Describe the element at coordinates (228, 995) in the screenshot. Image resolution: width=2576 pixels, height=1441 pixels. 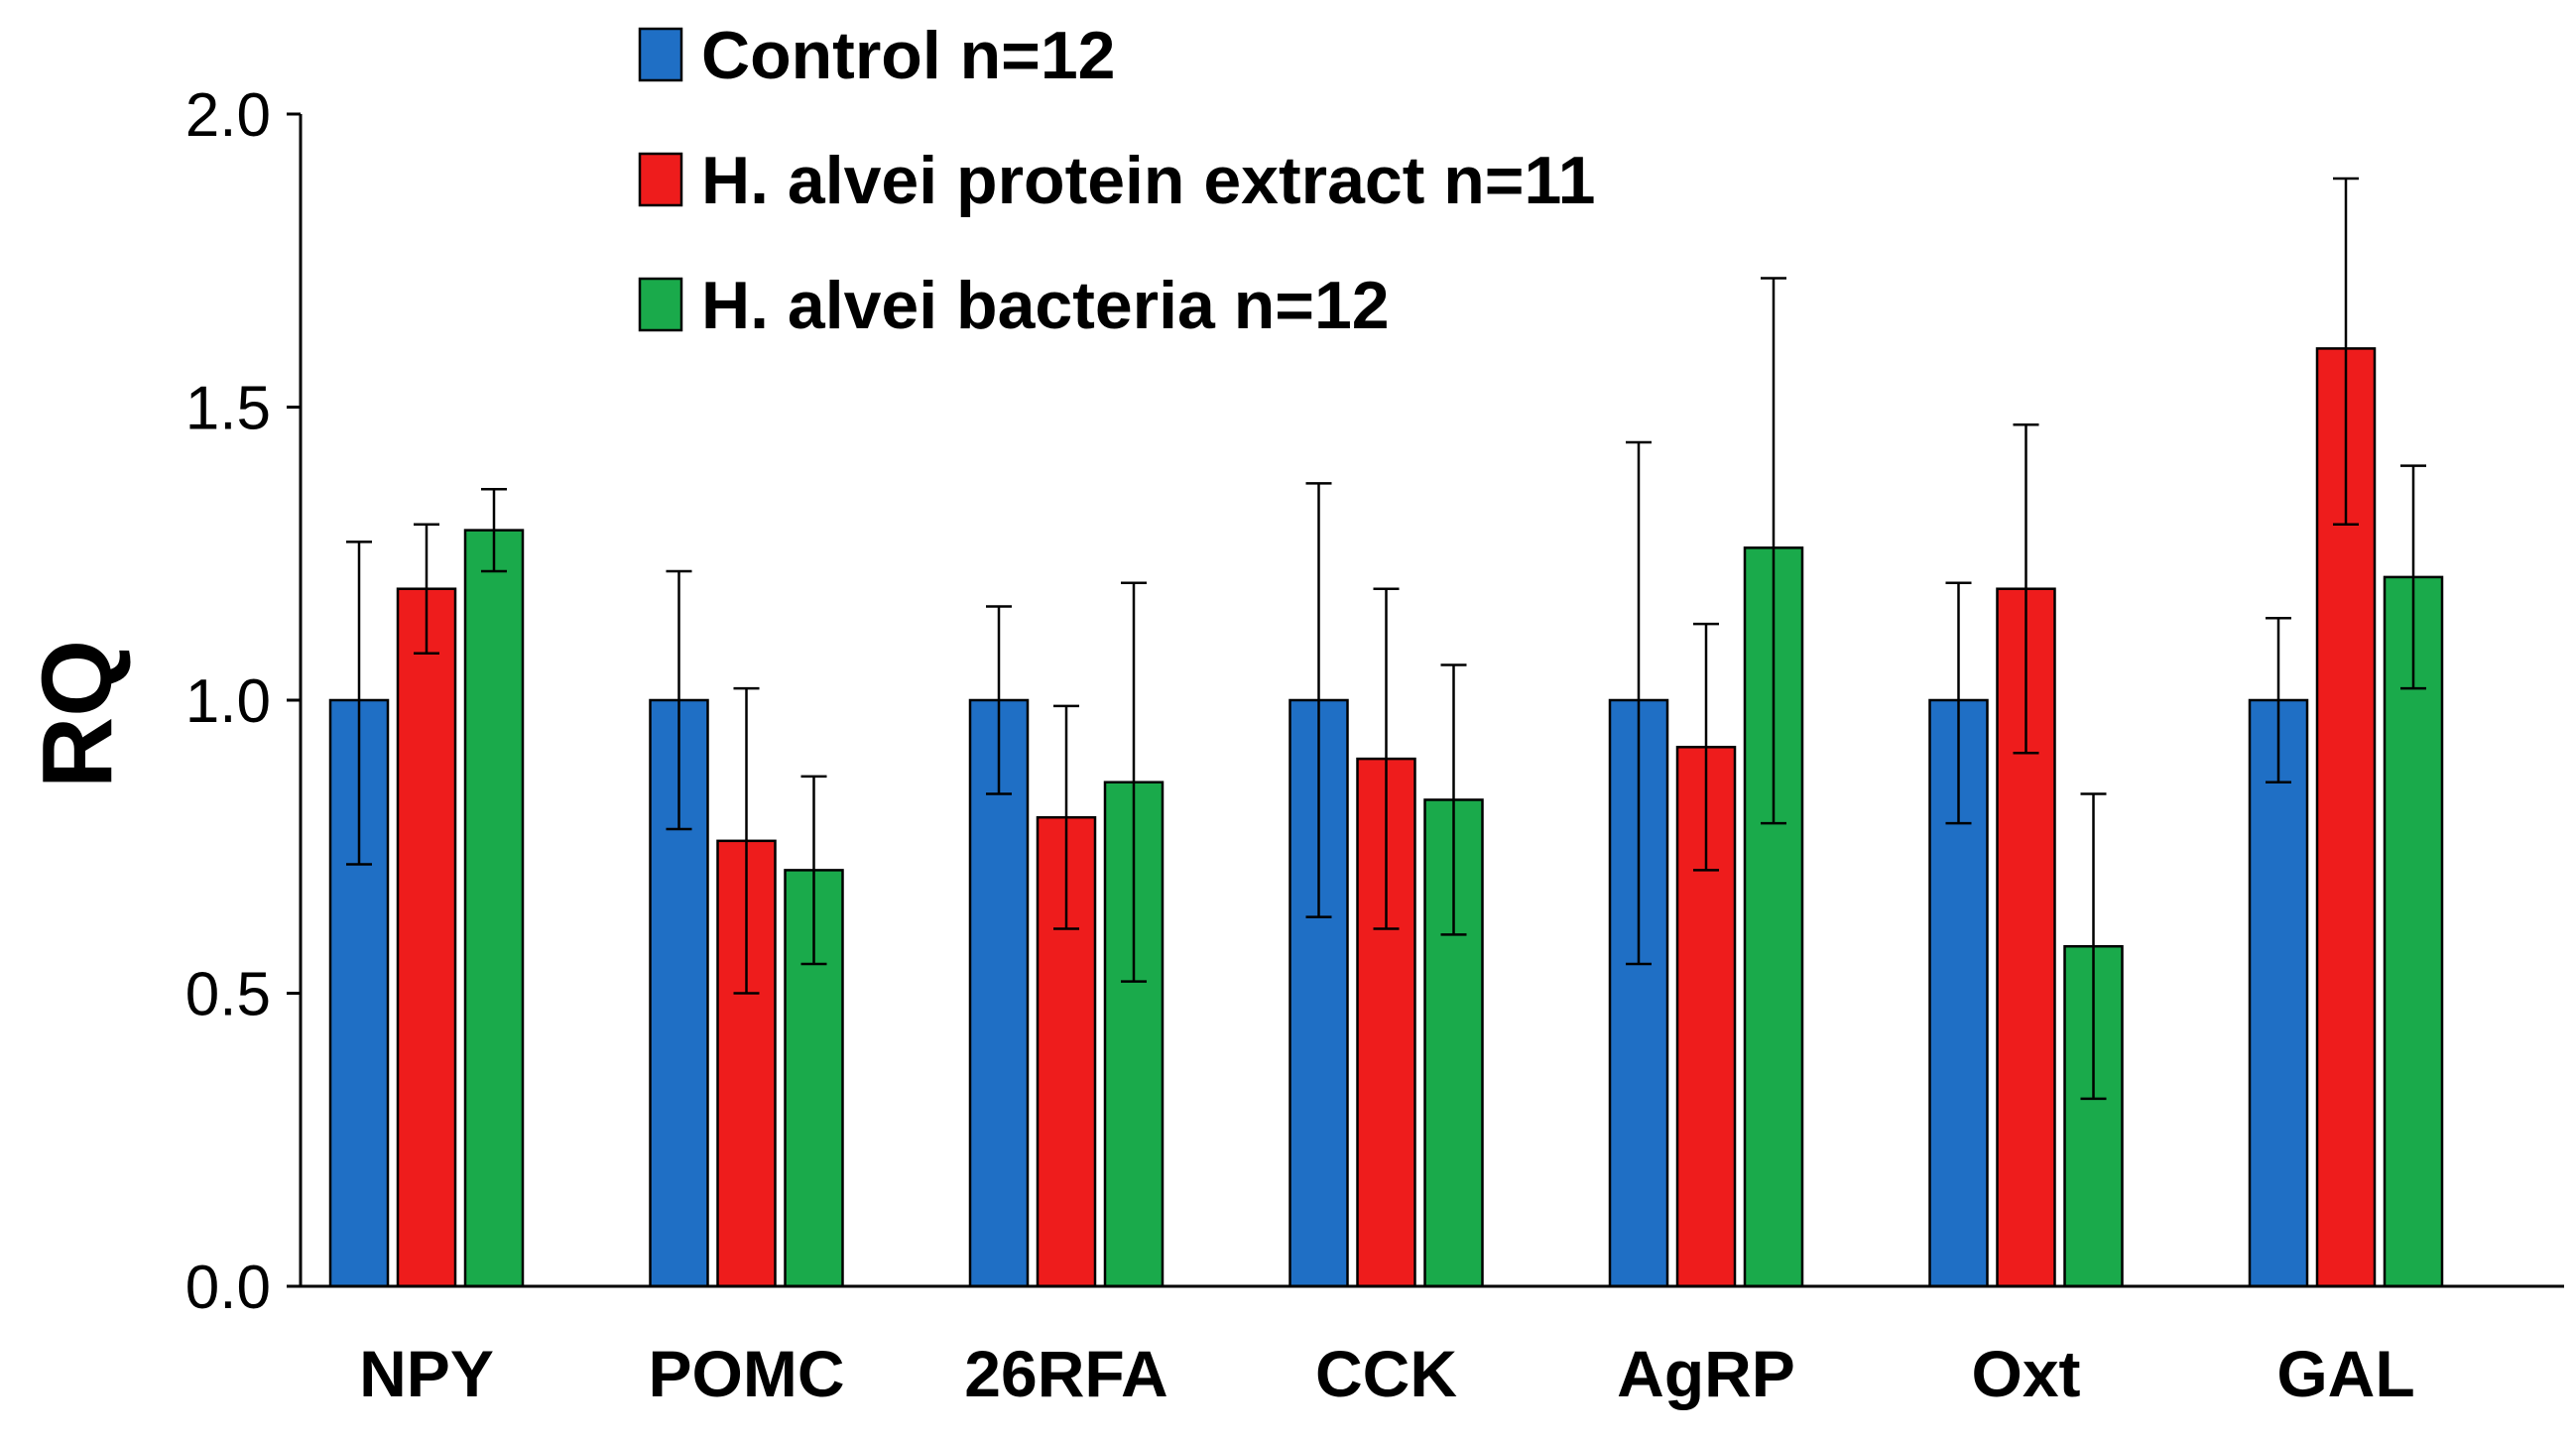
I see `y-tick-label: 0.5` at that location.